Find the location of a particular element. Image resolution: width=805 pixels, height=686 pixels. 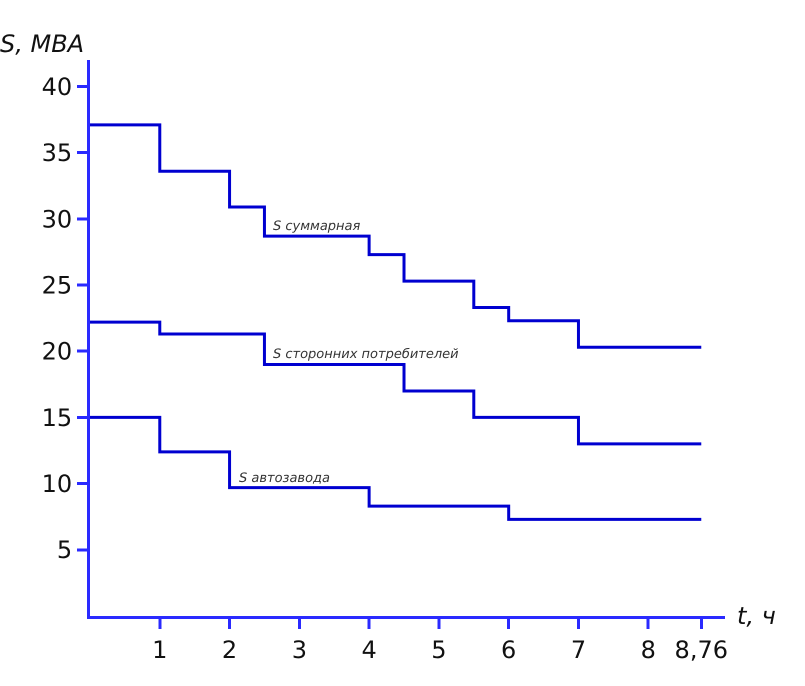

x-tick-label: 3 is located at coordinates (299, 650).